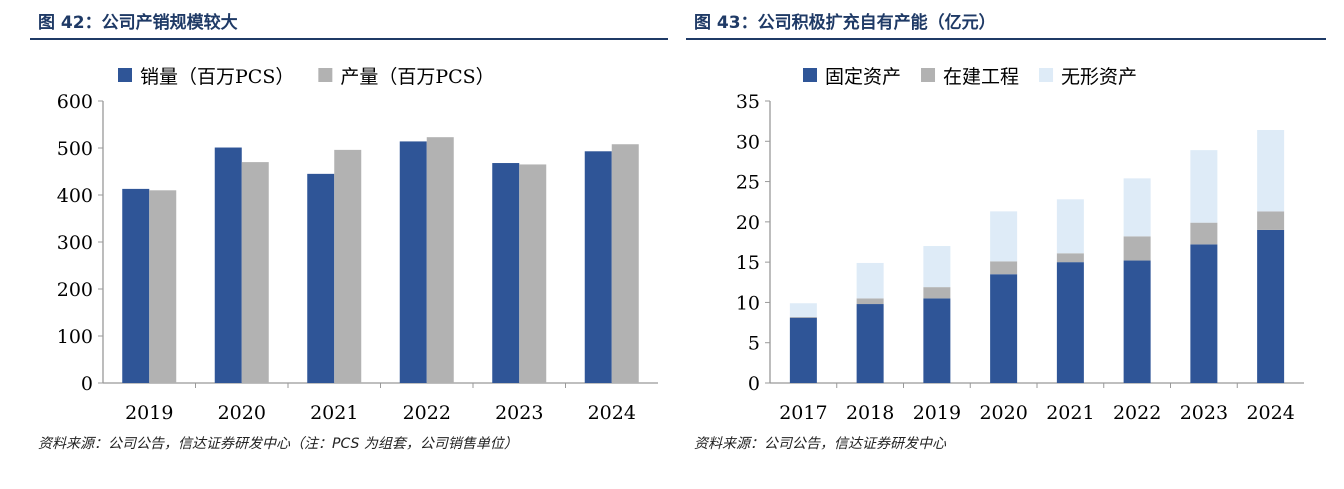 The height and width of the screenshot is (489, 1344). I want to click on y-tick-label: 100, so click(75, 337).